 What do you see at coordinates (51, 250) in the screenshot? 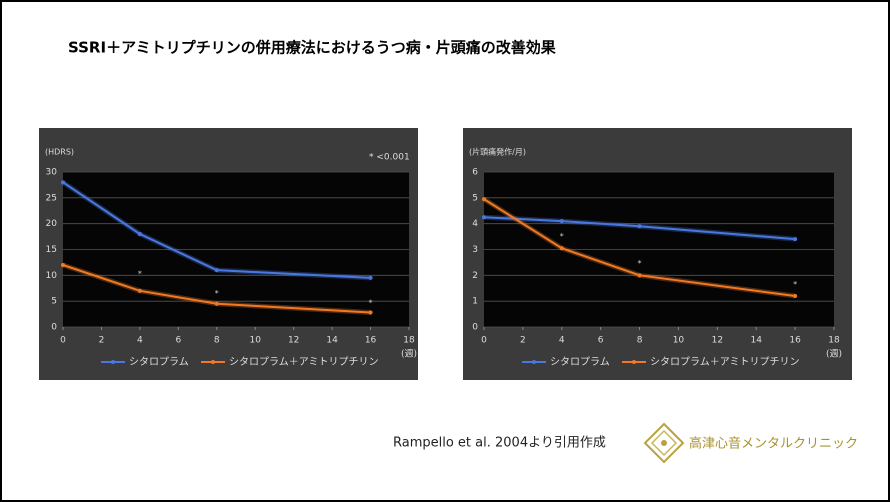
I see `y-tick-label: 15` at bounding box center [51, 250].